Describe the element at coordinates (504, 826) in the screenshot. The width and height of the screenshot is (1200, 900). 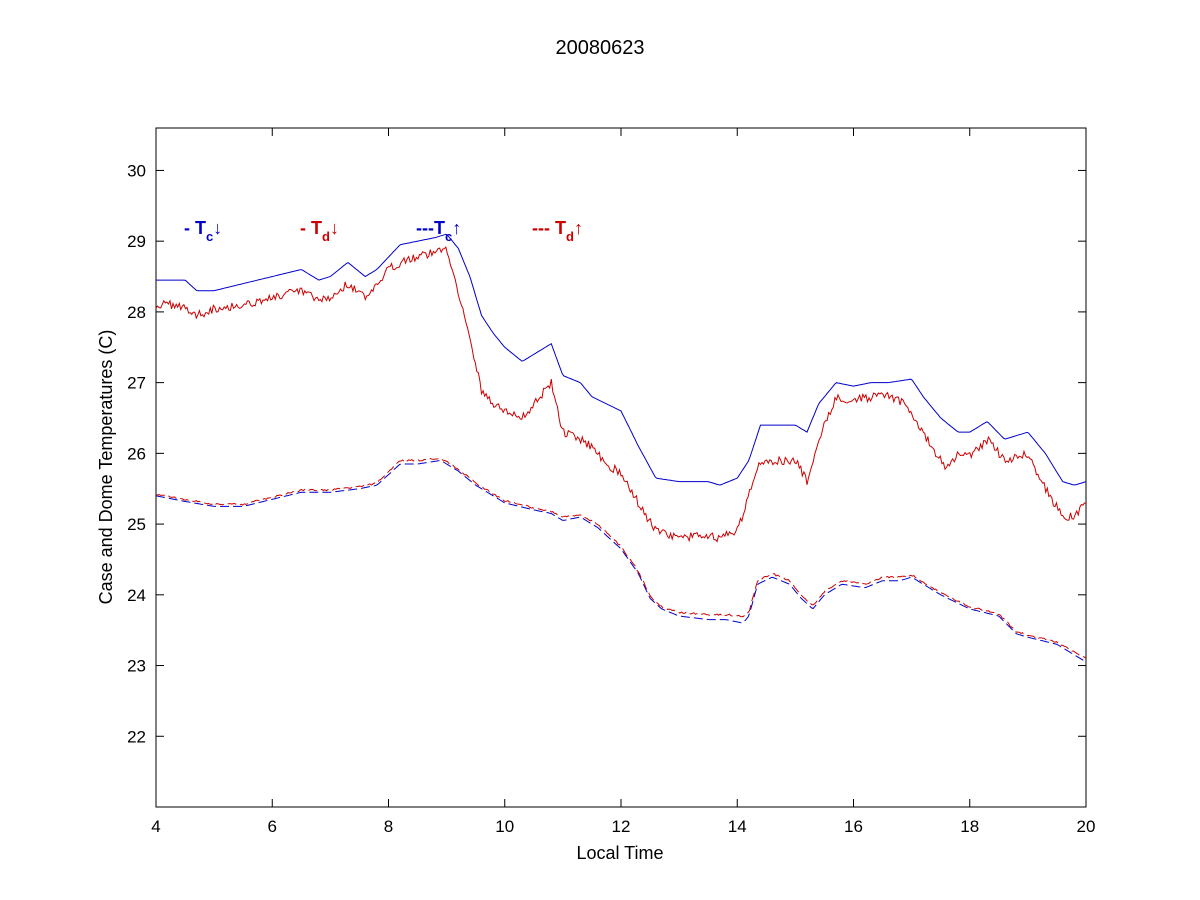
I see `x-tick-label: 10` at that location.